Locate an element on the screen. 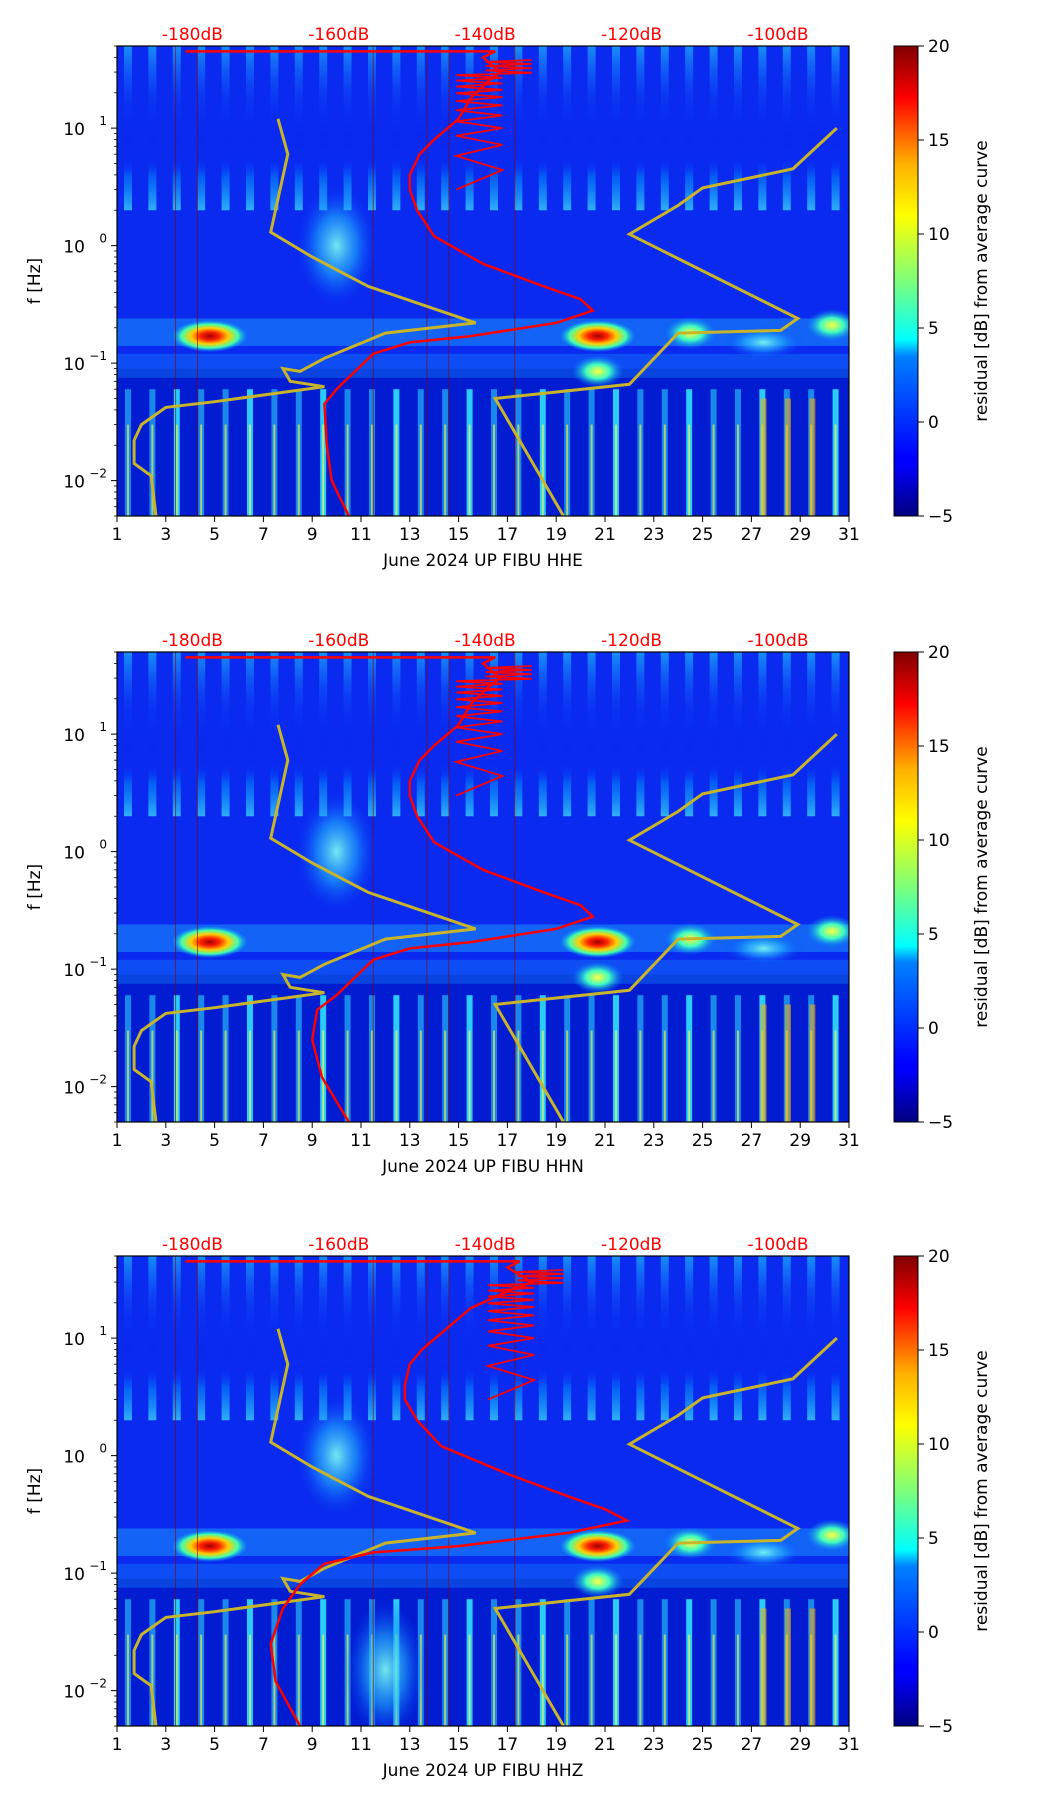 The width and height of the screenshot is (1052, 1806). x-tick-label: 27 is located at coordinates (752, 535).